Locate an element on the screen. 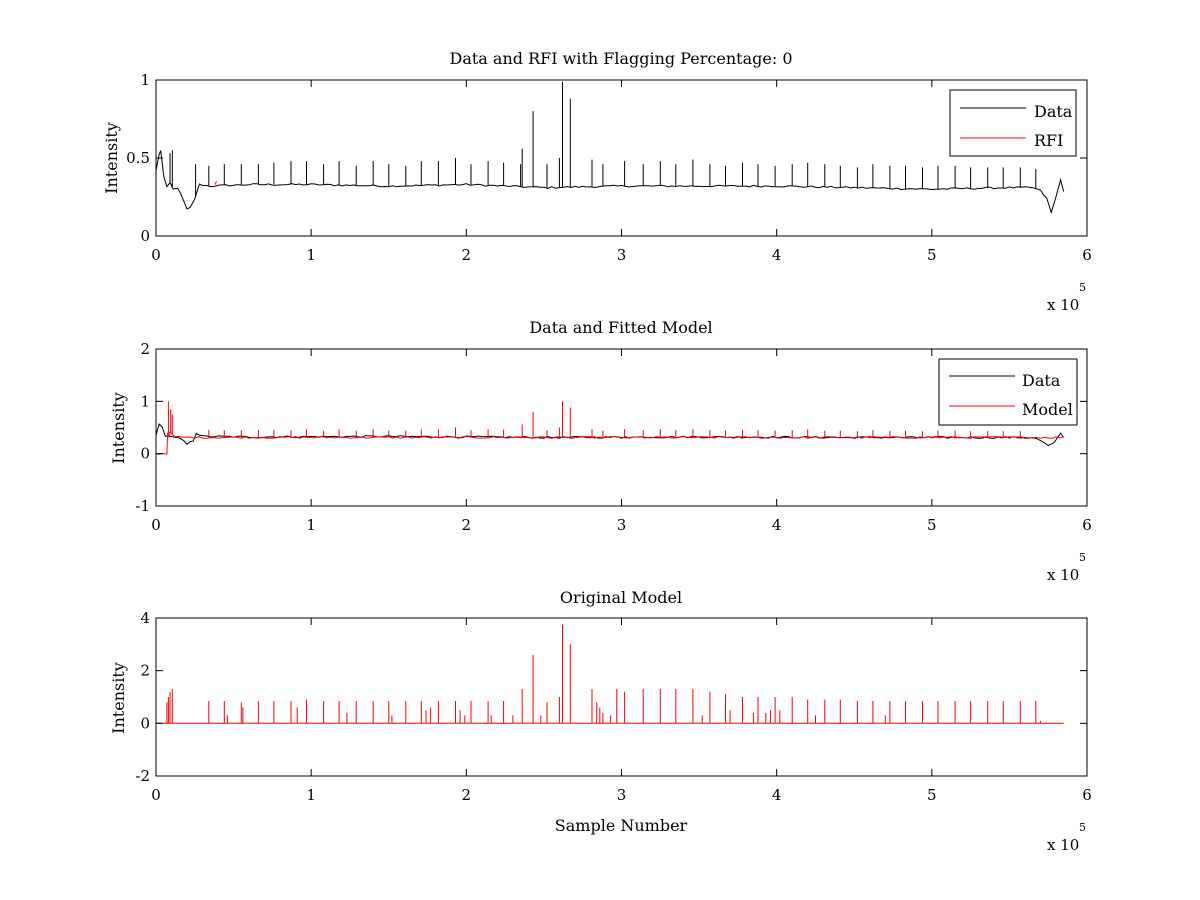 The height and width of the screenshot is (900, 1200). subplot-3-title: Original Model is located at coordinates (621, 597).